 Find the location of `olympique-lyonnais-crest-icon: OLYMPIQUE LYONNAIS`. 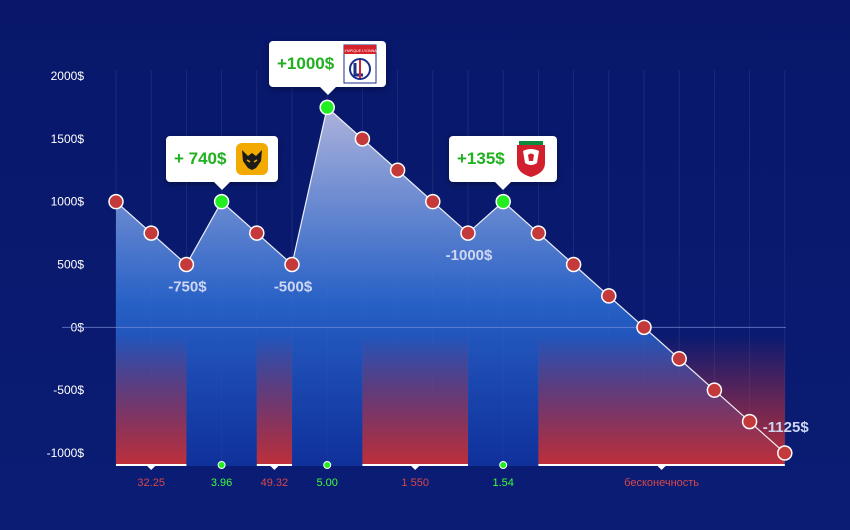

olympique-lyonnais-crest-icon: OLYMPIQUE LYONNAIS is located at coordinates (360, 64).